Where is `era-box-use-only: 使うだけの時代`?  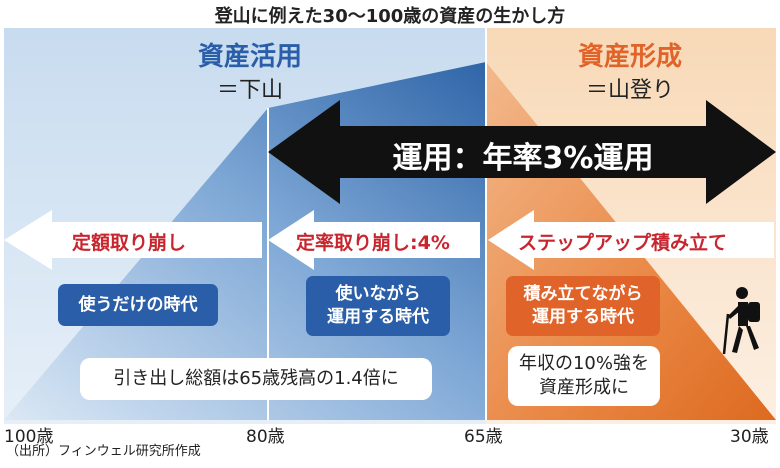 era-box-use-only: 使うだけの時代 is located at coordinates (138, 305).